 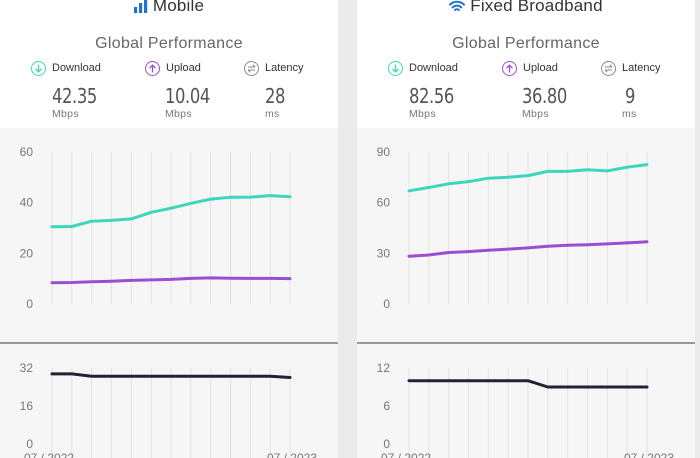 What do you see at coordinates (384, 368) in the screenshot?
I see `latency-y-tick-label: 12` at bounding box center [384, 368].